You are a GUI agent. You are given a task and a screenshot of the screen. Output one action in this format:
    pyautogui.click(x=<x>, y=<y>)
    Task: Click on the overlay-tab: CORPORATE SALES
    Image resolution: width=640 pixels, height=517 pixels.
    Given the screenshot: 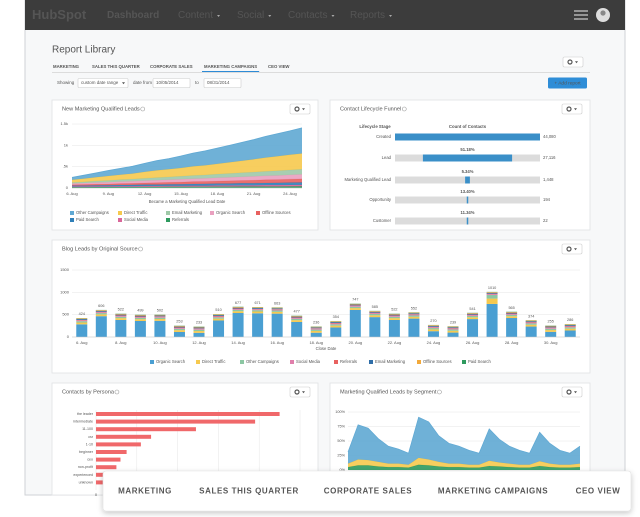 What is the action you would take?
    pyautogui.click(x=368, y=491)
    